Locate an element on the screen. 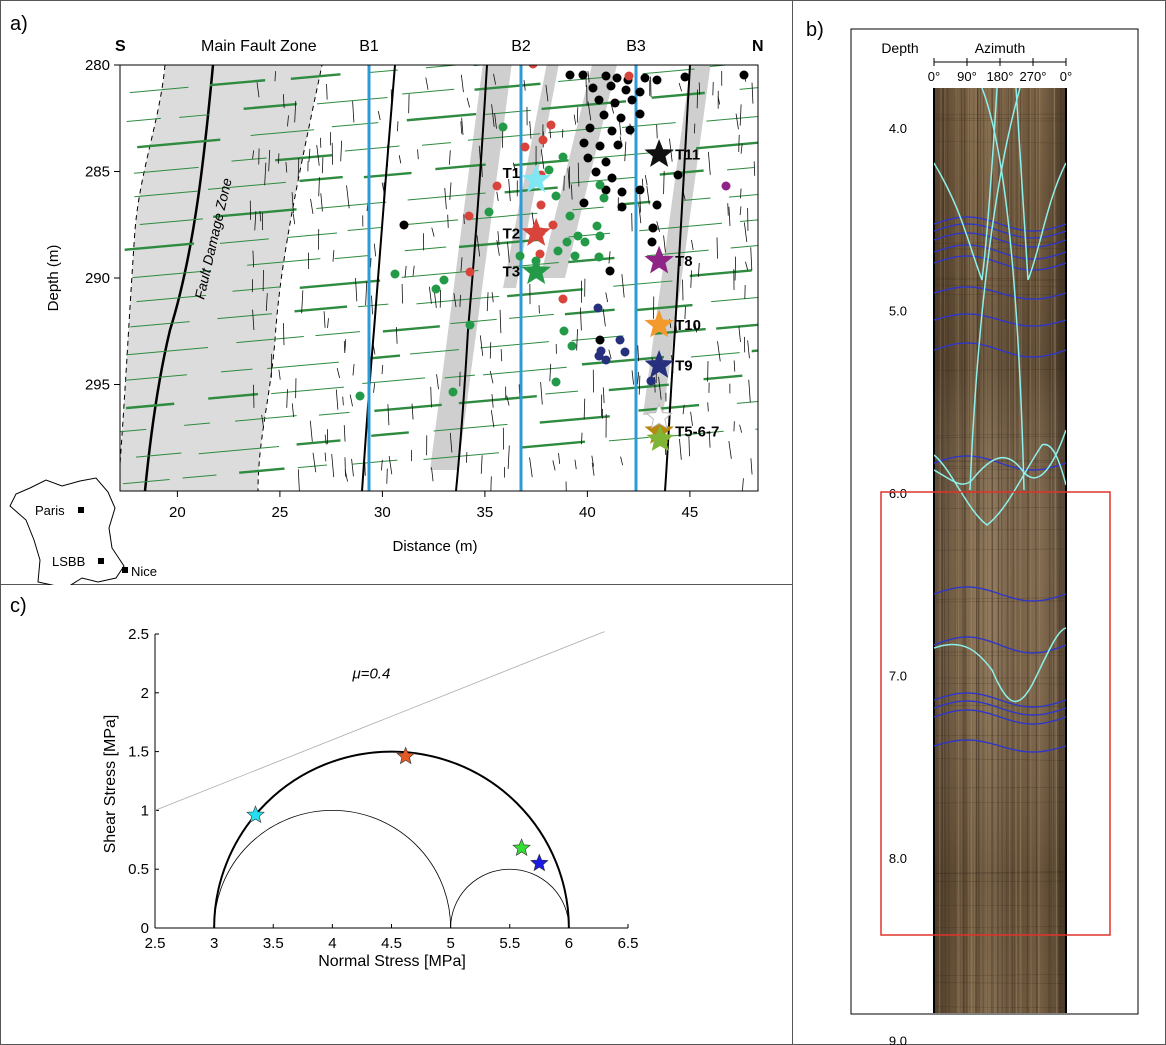 This screenshot has height=1045, width=1166. azimuth-tick-label: 180° is located at coordinates (1000, 76).